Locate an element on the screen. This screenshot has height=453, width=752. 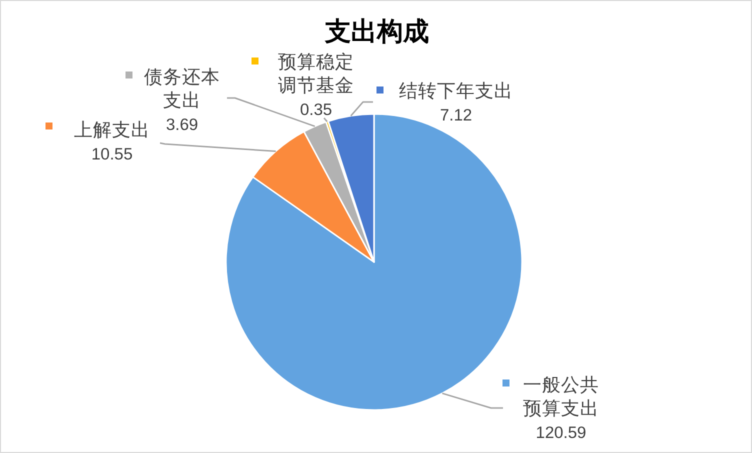
legend-label: 结转下年支出 is located at coordinates (456, 90).